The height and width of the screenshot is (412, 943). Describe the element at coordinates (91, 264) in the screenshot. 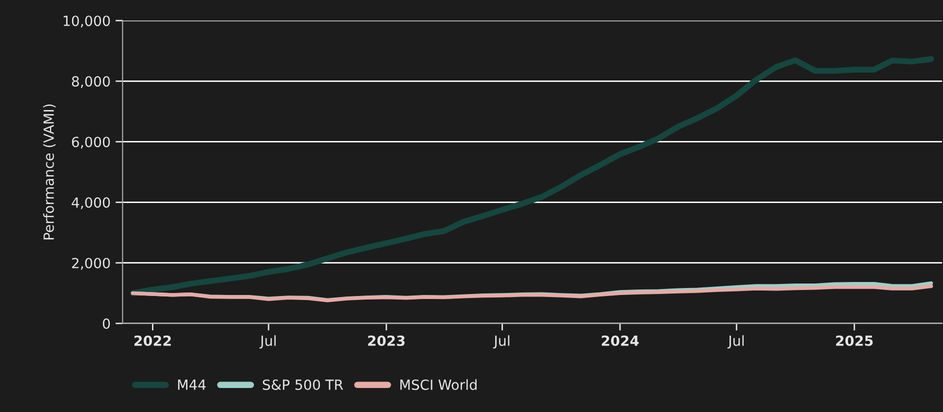

I see `y-tick-label: 2,000` at that location.